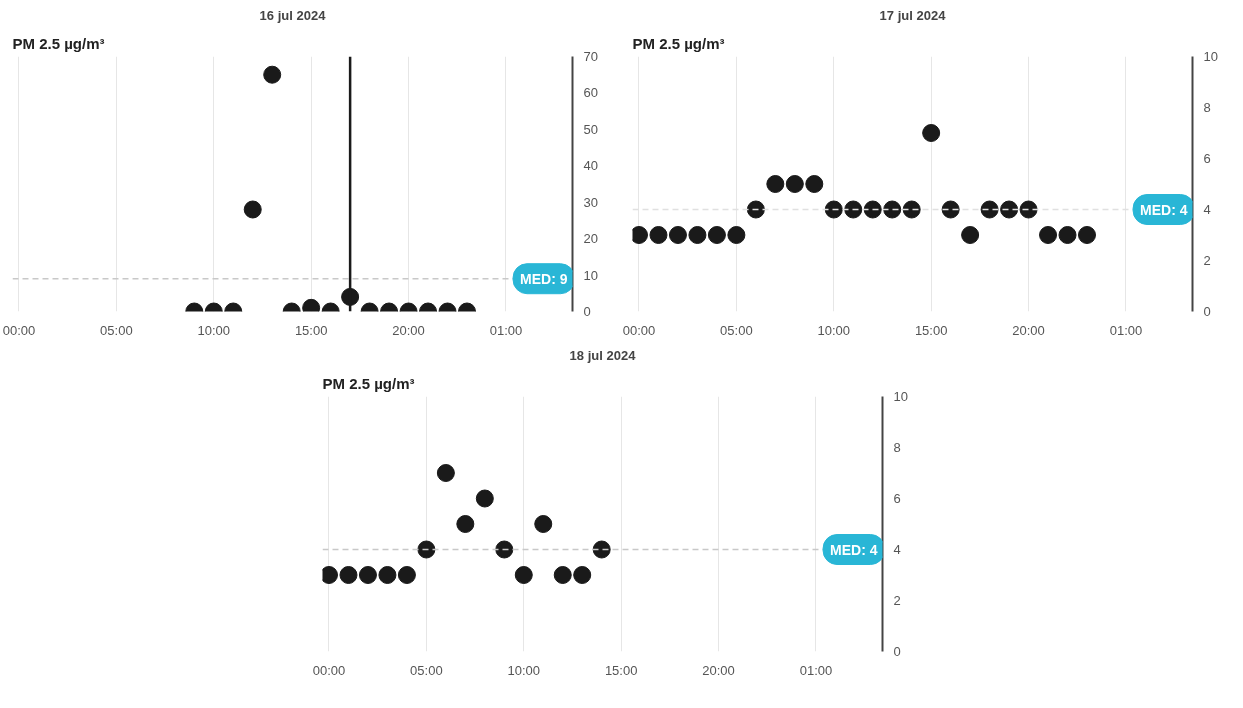 This screenshot has width=1243, height=708. Describe the element at coordinates (913, 15) in the screenshot. I see `chart-title: 17 jul 2024` at that location.